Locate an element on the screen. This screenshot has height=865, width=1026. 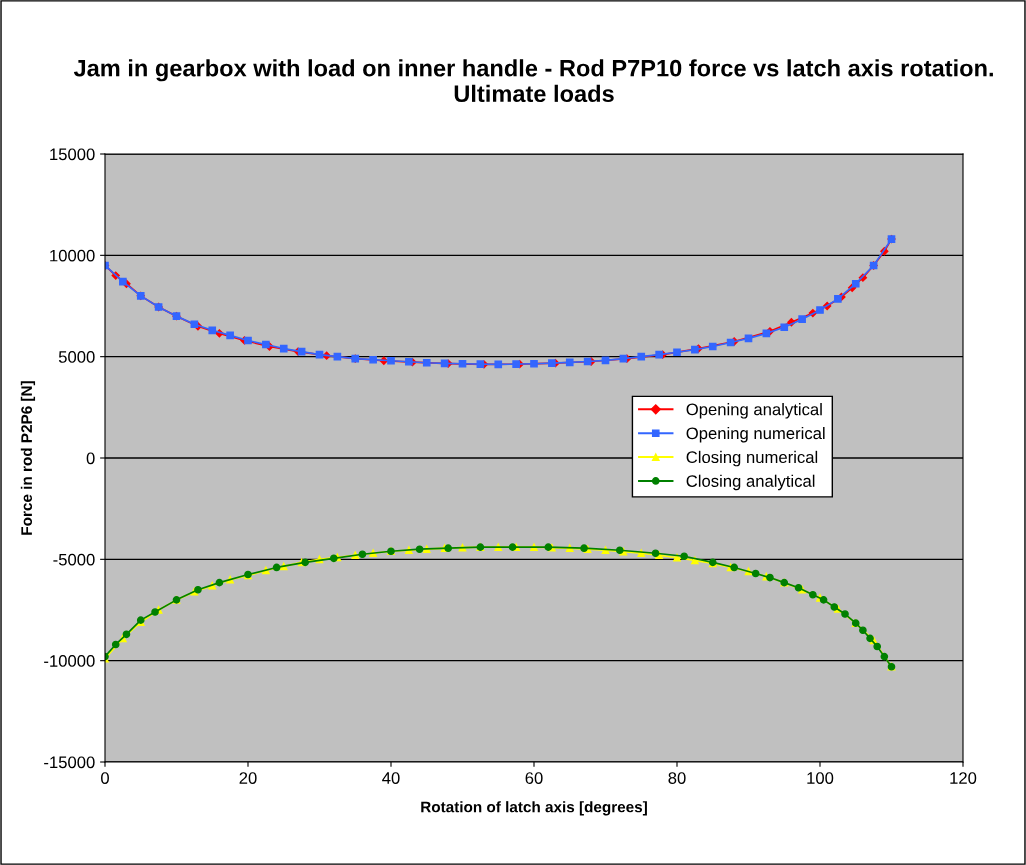
legend-label: Closing numerical is located at coordinates (752, 458).